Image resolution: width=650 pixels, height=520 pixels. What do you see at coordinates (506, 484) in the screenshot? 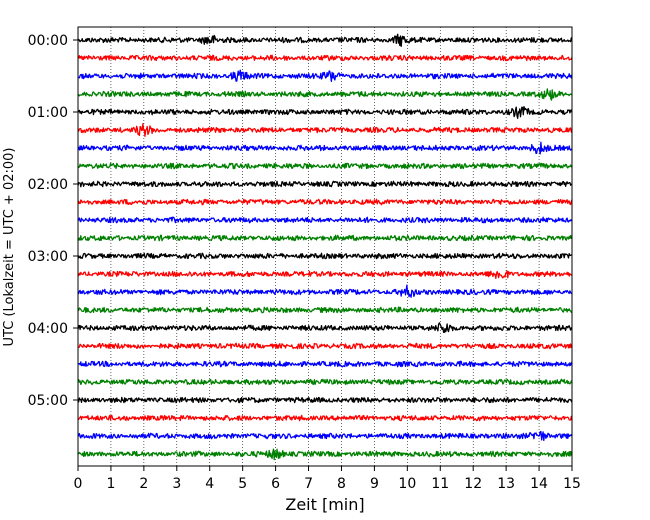
I see `x-tick-label: 13` at bounding box center [506, 484].